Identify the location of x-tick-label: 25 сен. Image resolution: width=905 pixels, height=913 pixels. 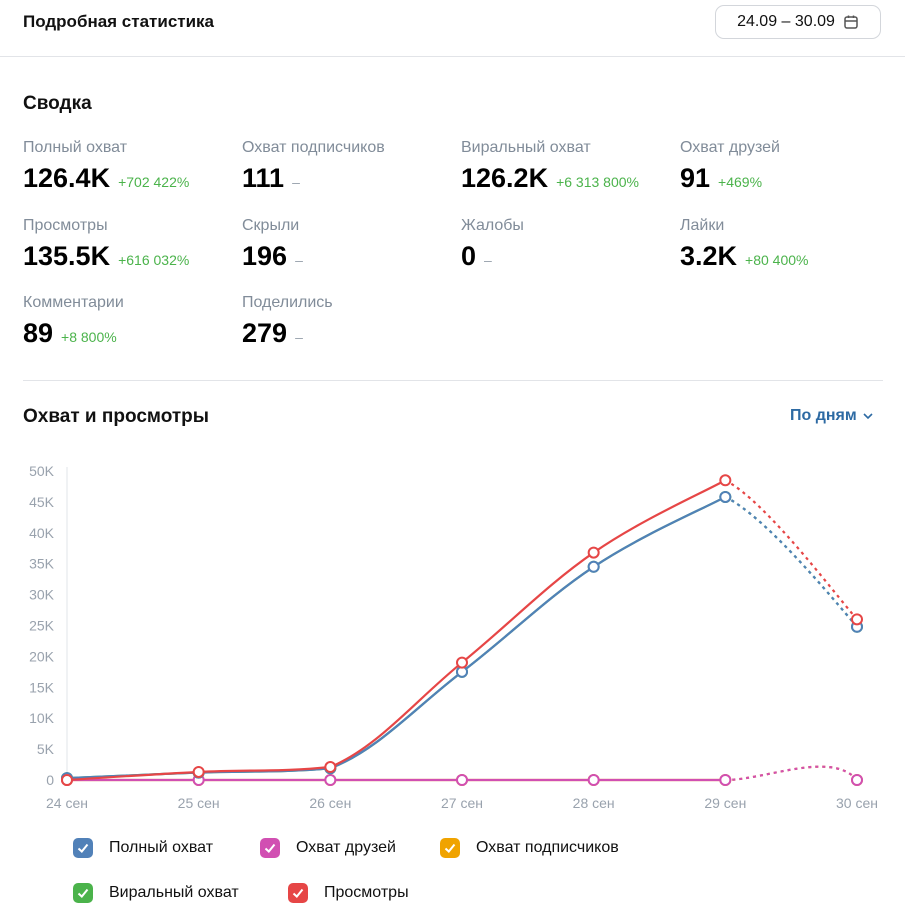
(199, 803).